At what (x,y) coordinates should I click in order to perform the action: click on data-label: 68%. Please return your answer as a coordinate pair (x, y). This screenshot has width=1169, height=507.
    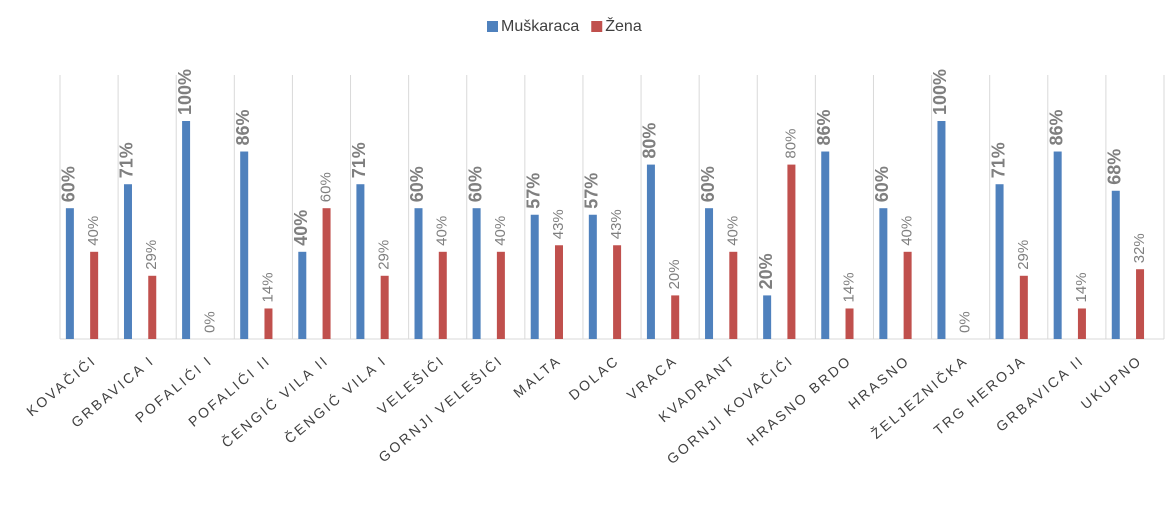
    Looking at the image, I should click on (1115, 167).